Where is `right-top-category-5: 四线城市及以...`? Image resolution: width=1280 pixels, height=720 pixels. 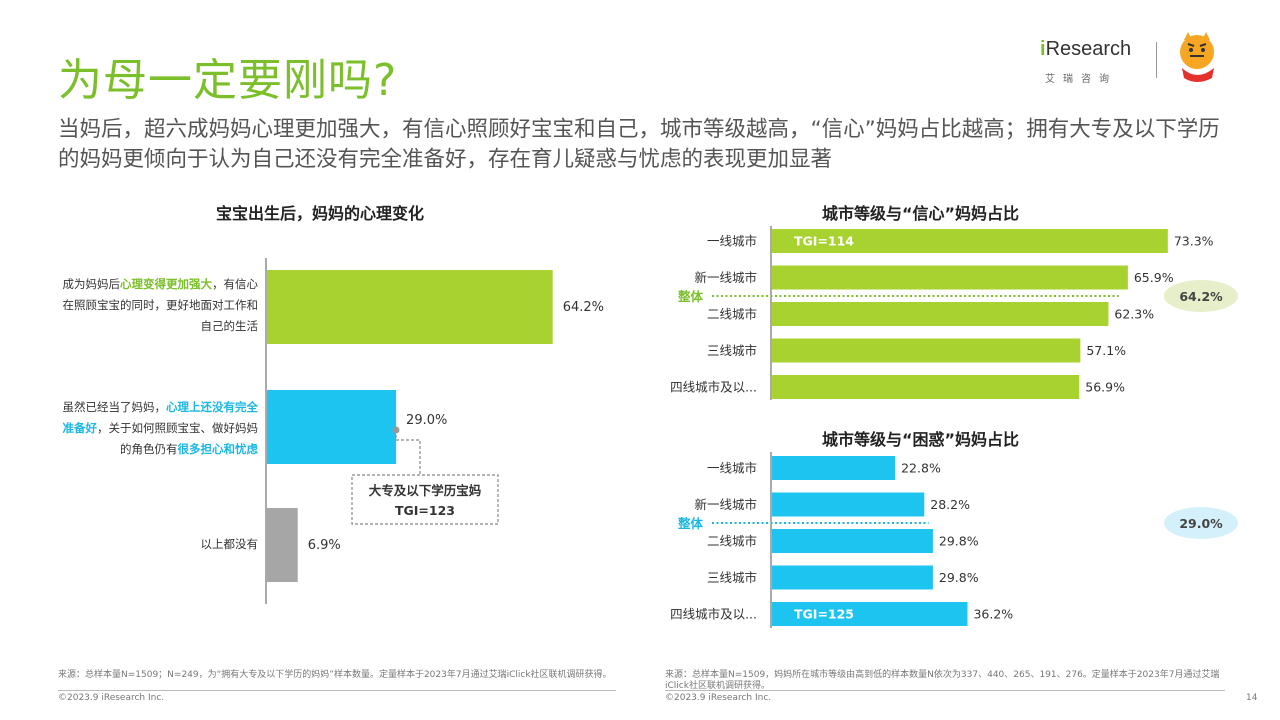 right-top-category-5: 四线城市及以... is located at coordinates (713, 387).